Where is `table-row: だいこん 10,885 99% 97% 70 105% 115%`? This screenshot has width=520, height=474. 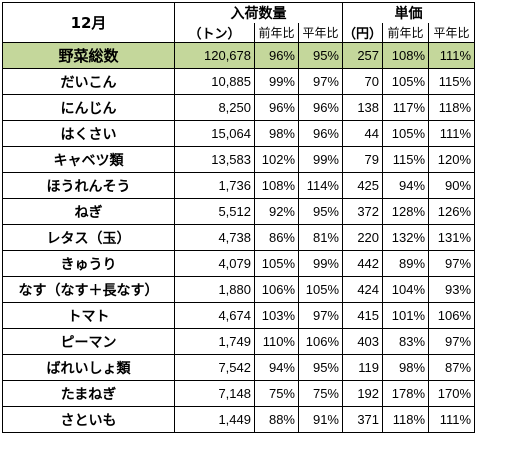
table-row: だいこん 10,885 99% 97% 70 105% 115% is located at coordinates (239, 81).